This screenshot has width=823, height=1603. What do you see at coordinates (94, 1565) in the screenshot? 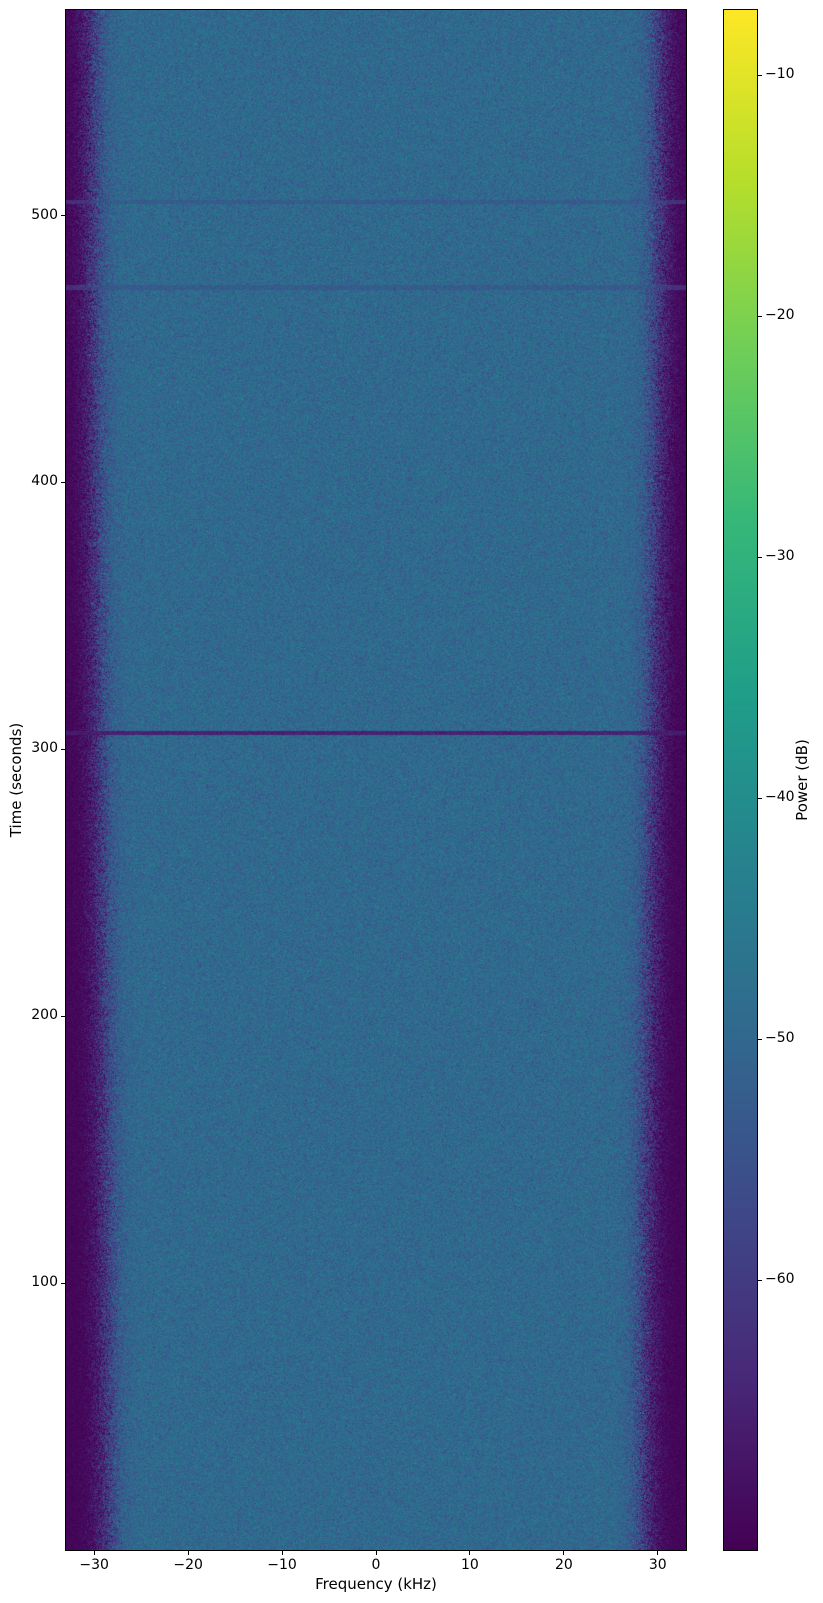
I see `x-tick-label: −30` at bounding box center [94, 1565].